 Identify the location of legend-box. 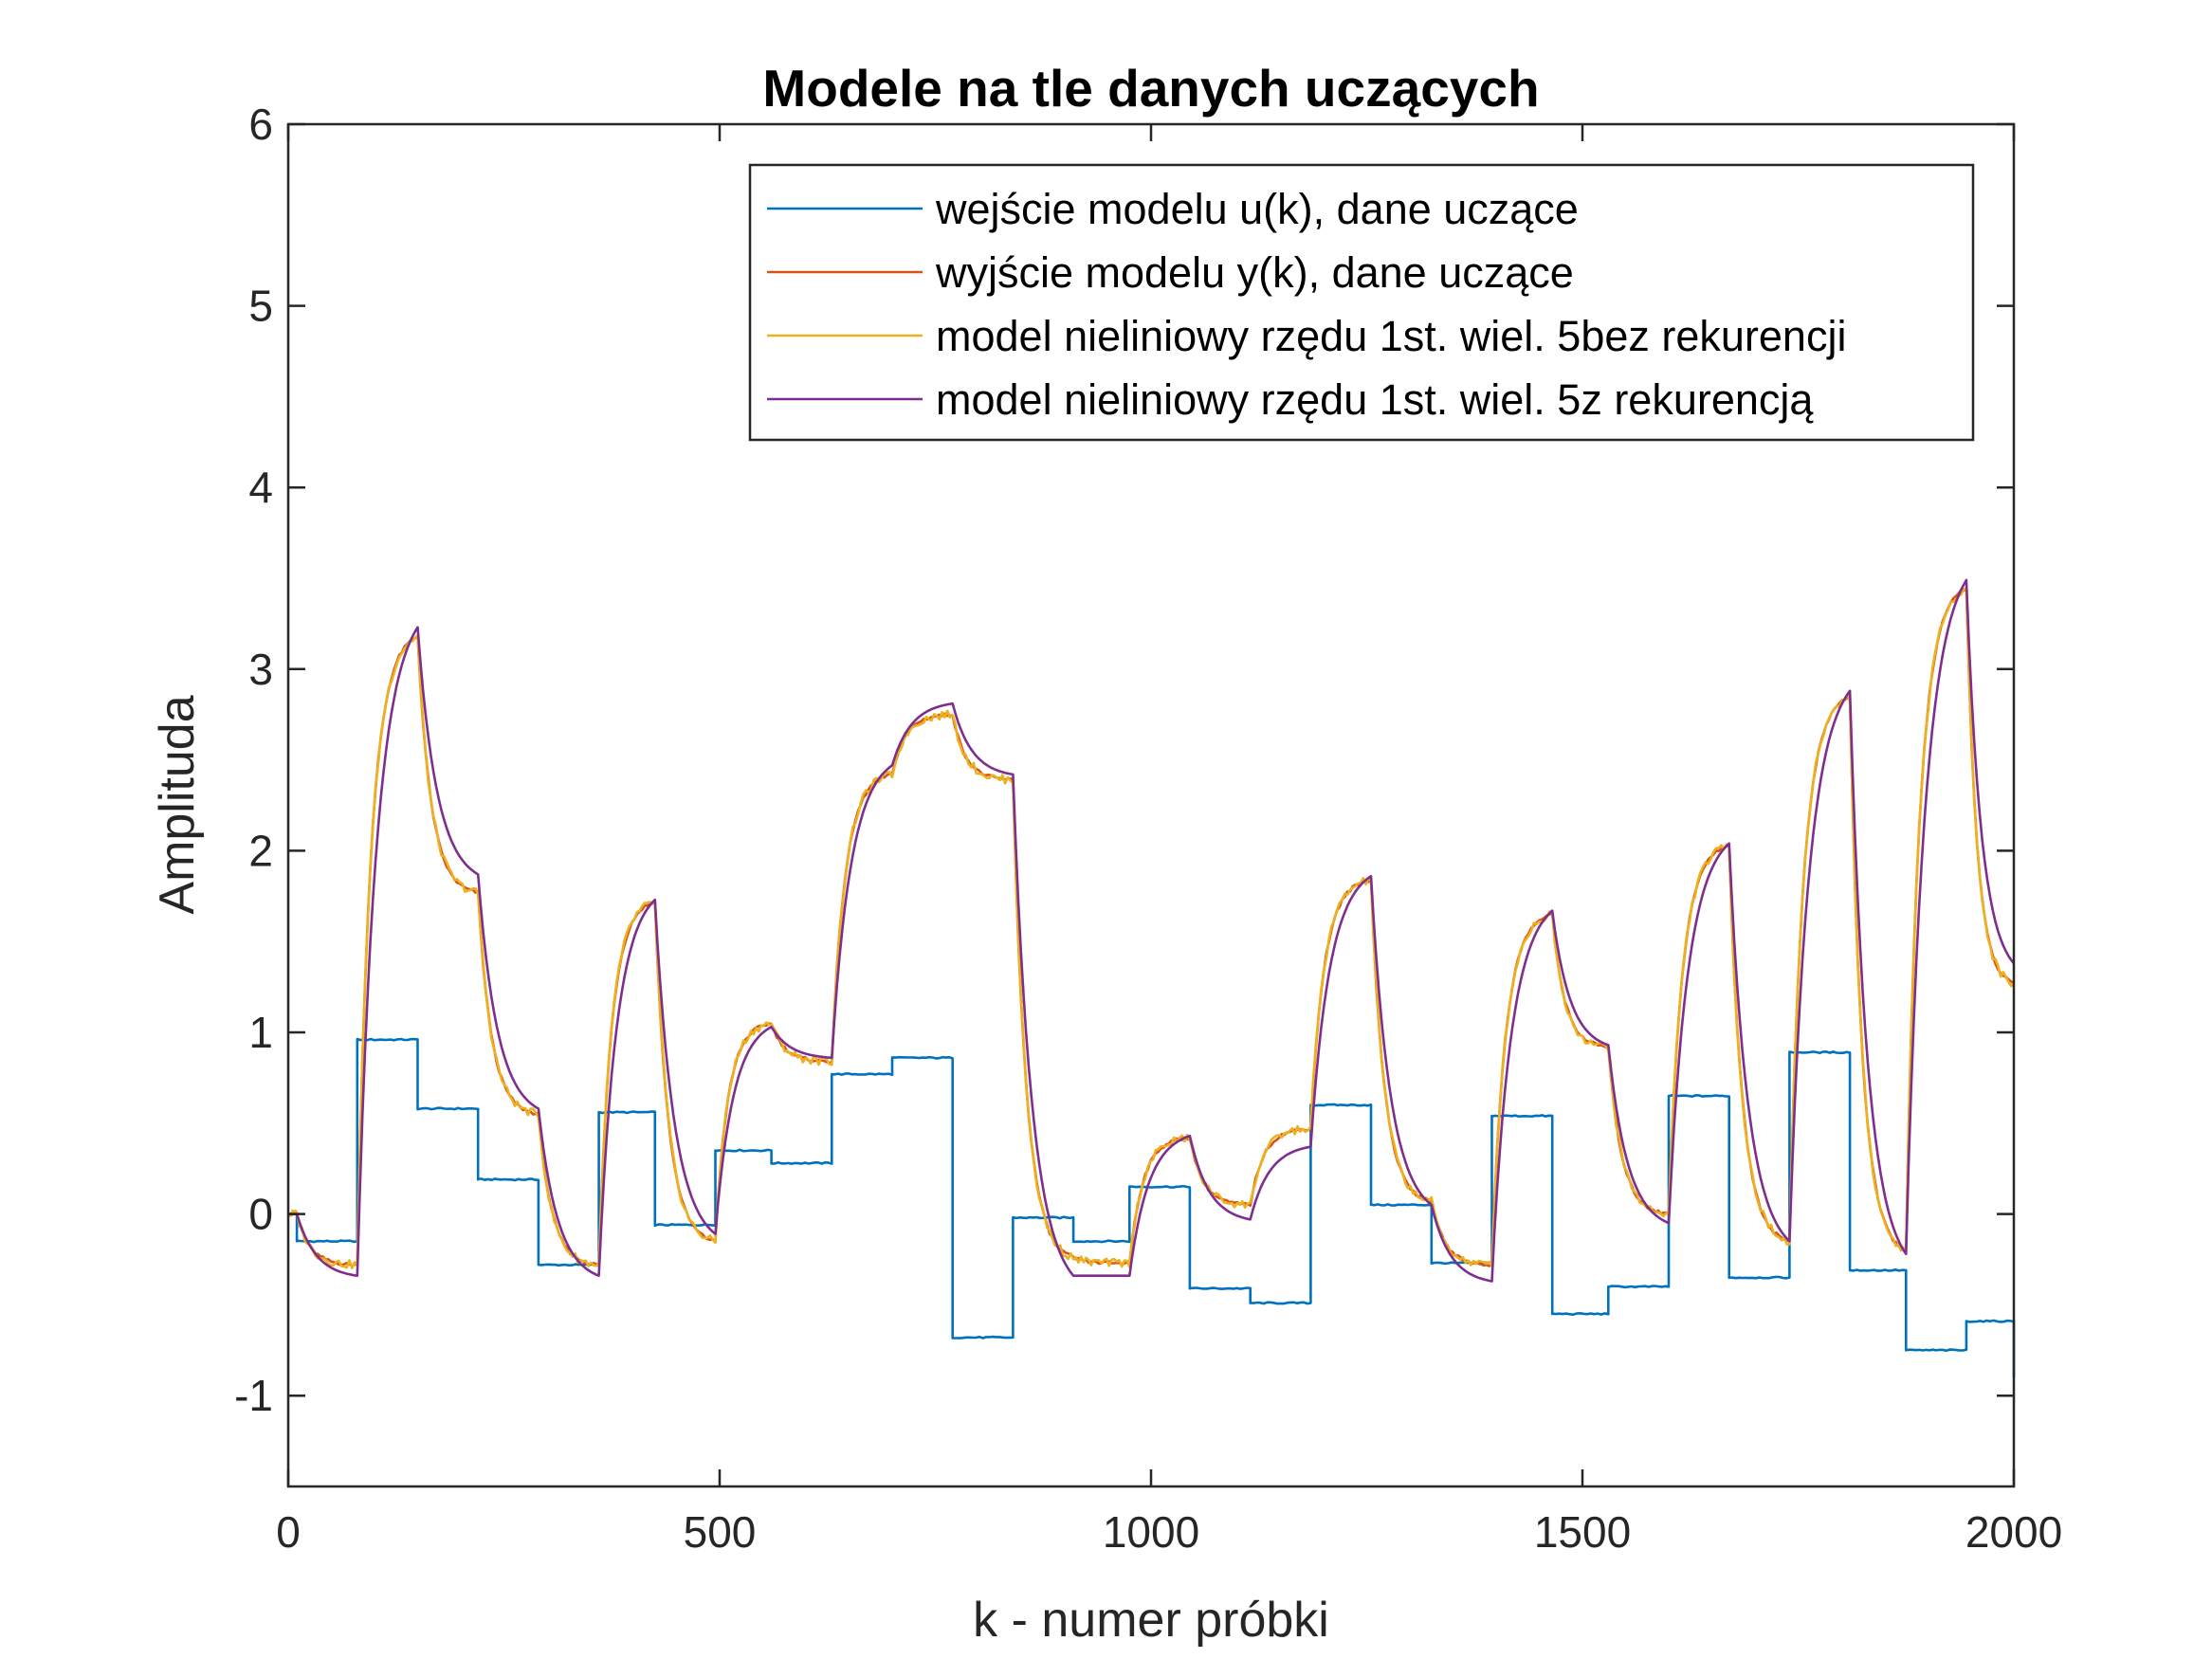
(1361, 302).